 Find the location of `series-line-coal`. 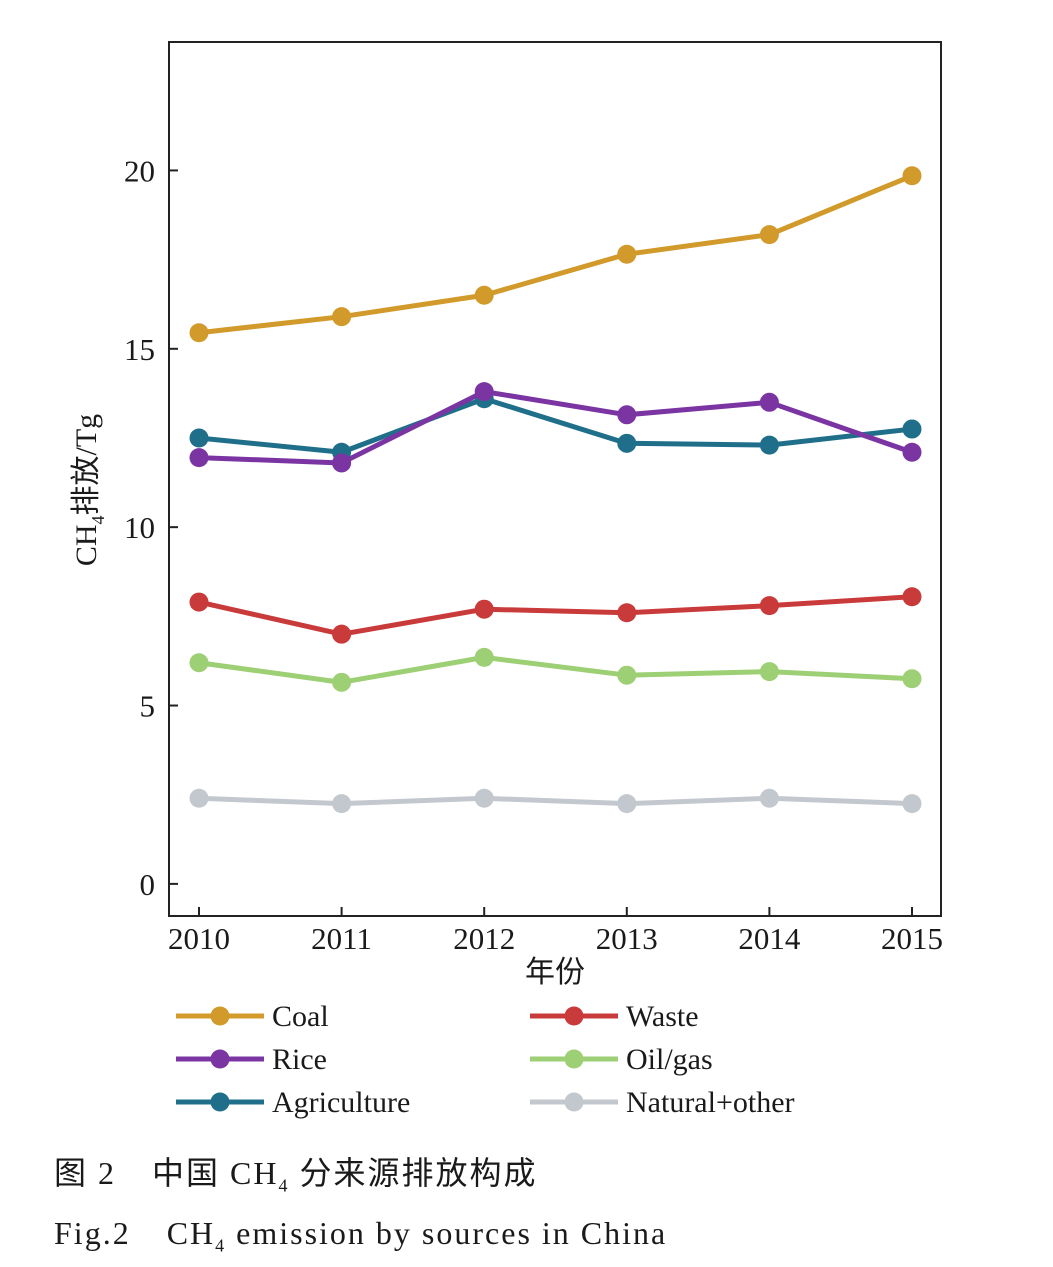

series-line-coal is located at coordinates (555, 254).